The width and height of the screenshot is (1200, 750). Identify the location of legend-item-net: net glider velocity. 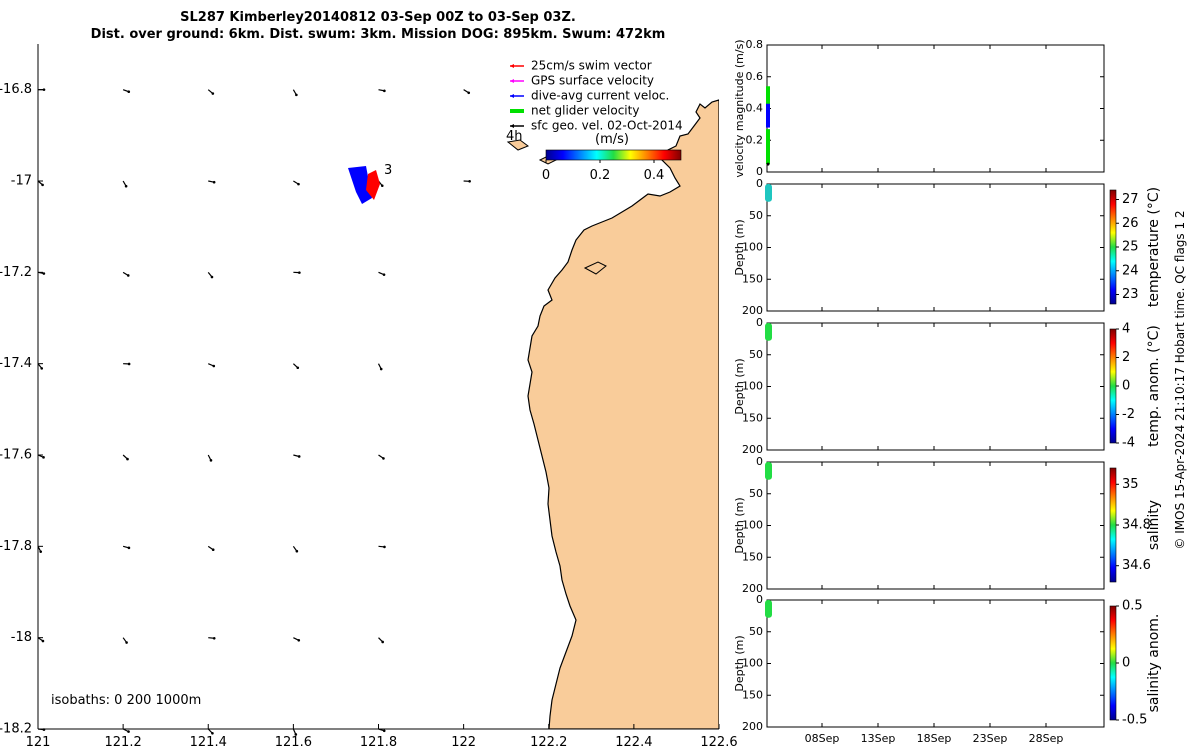
(574, 111).